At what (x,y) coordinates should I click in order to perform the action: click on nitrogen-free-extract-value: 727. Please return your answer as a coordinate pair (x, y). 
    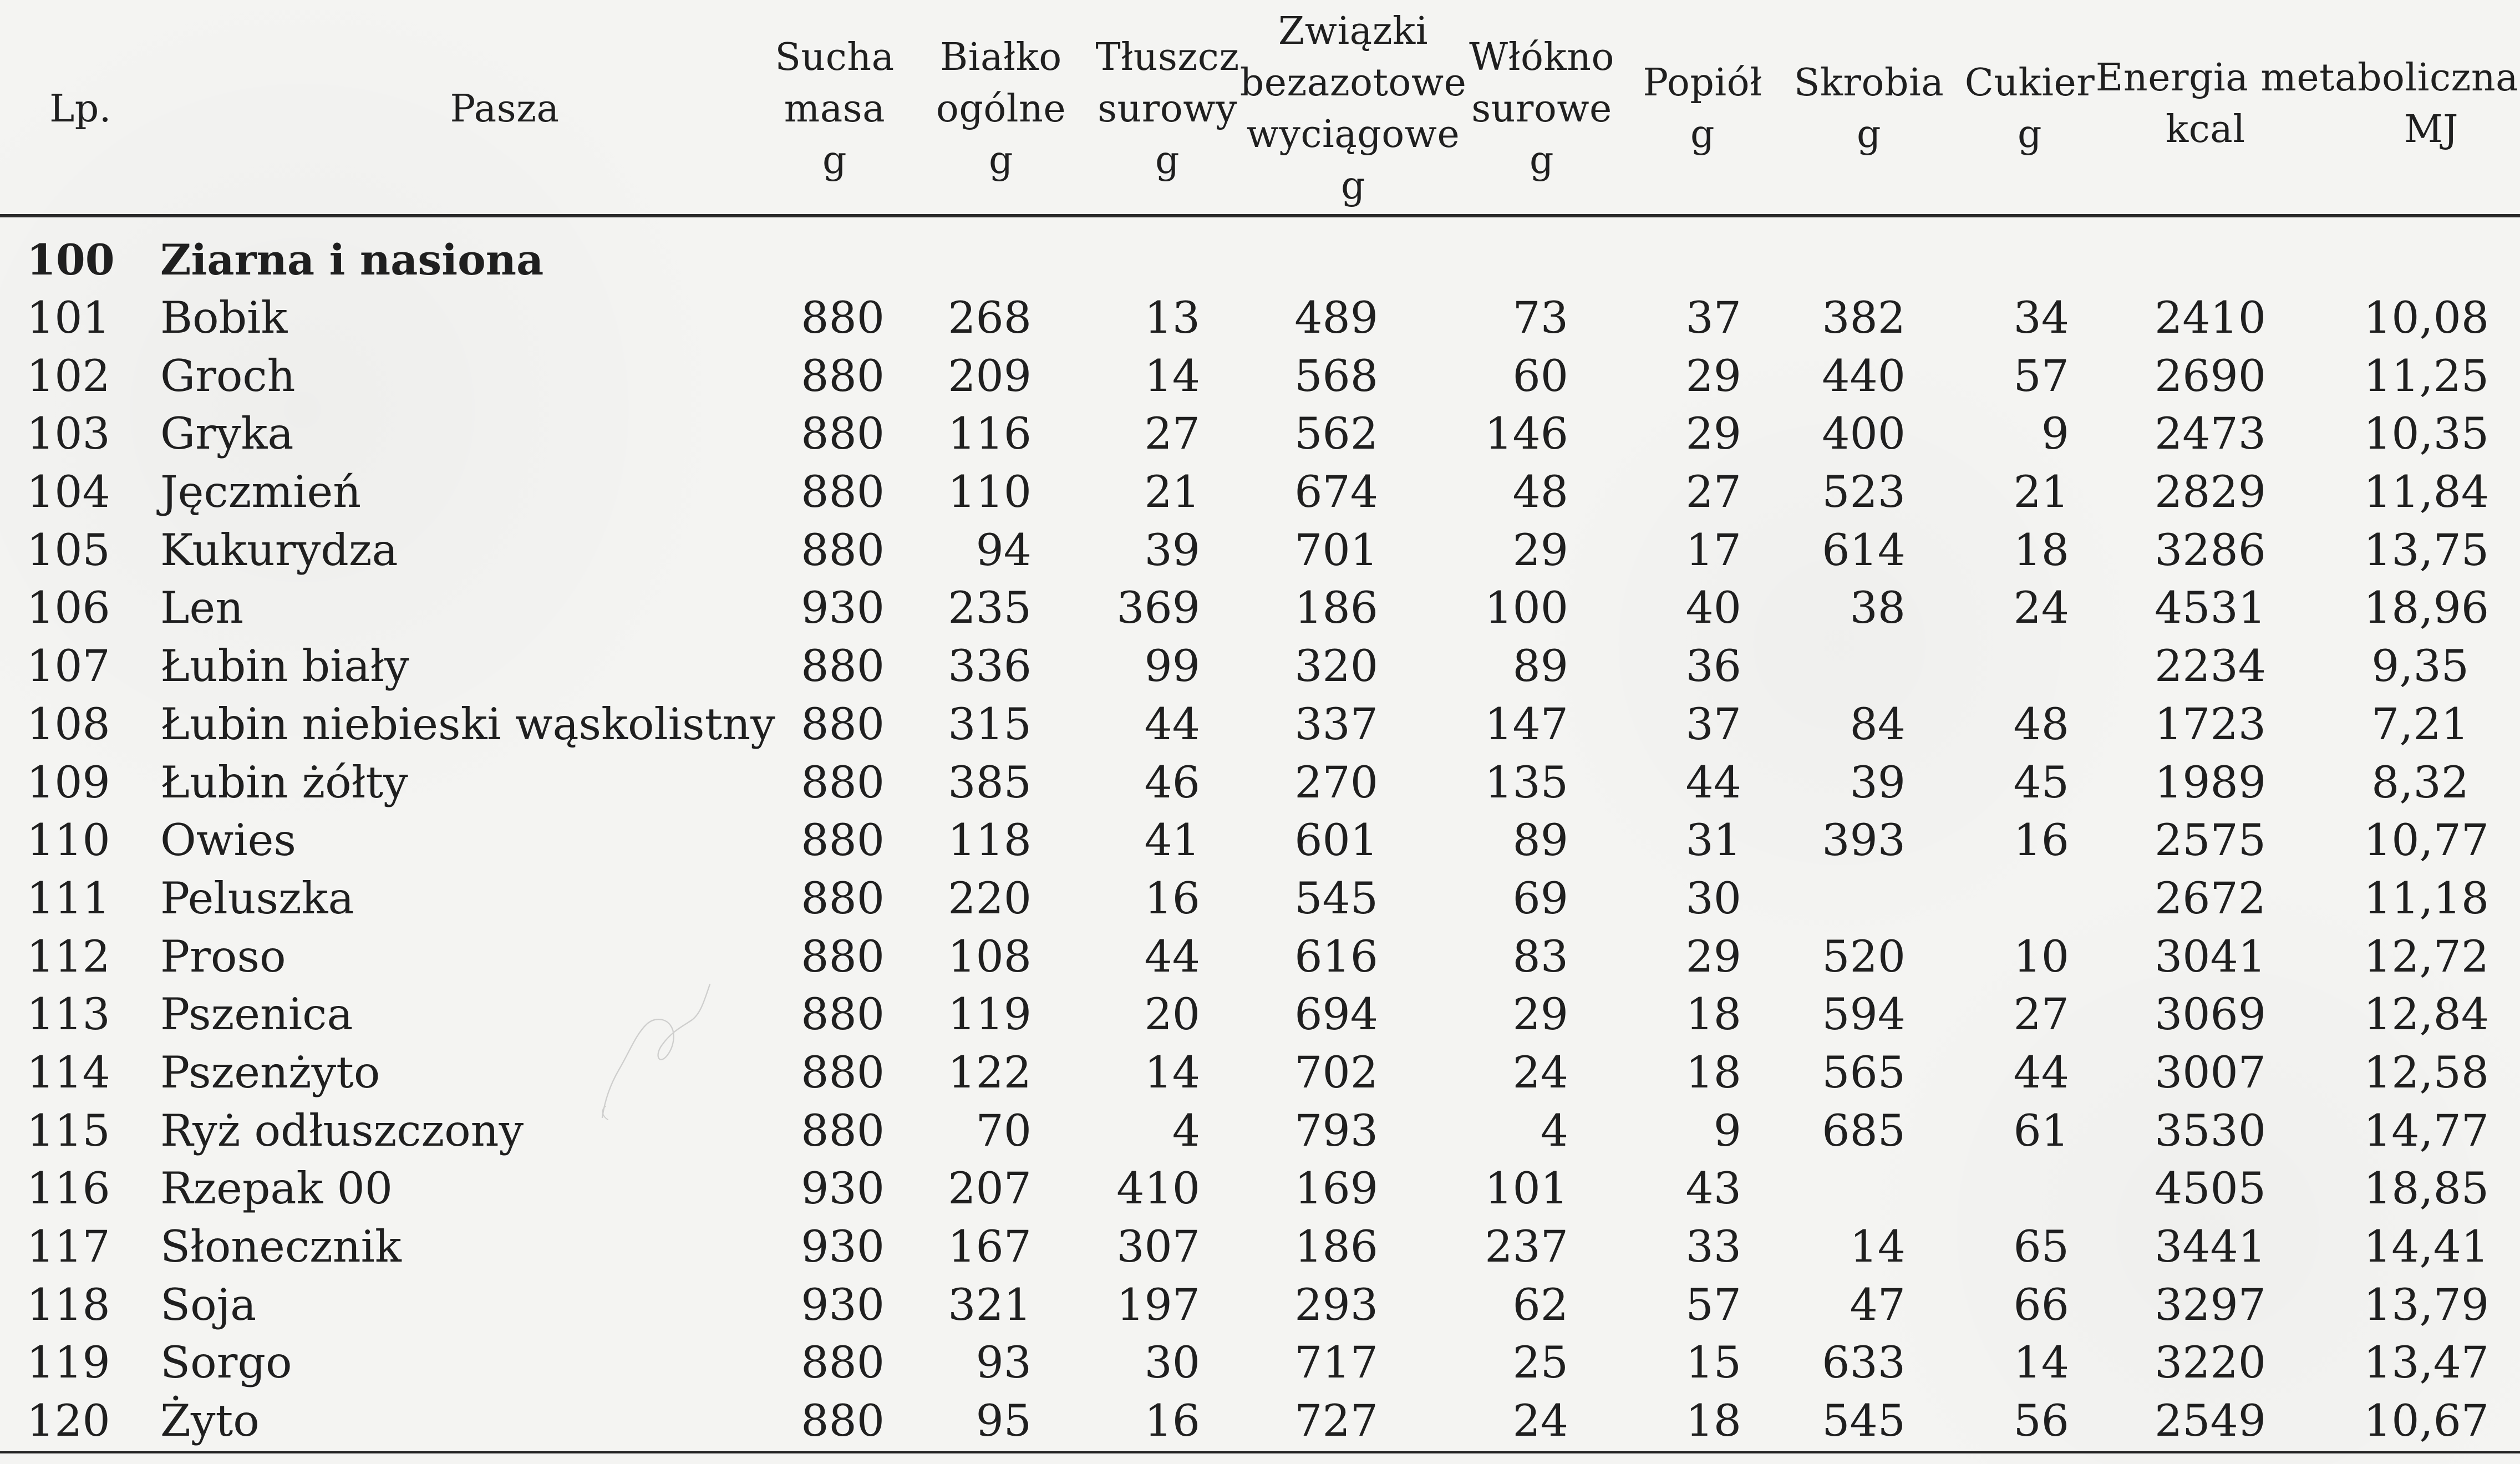
    Looking at the image, I should click on (1336, 1421).